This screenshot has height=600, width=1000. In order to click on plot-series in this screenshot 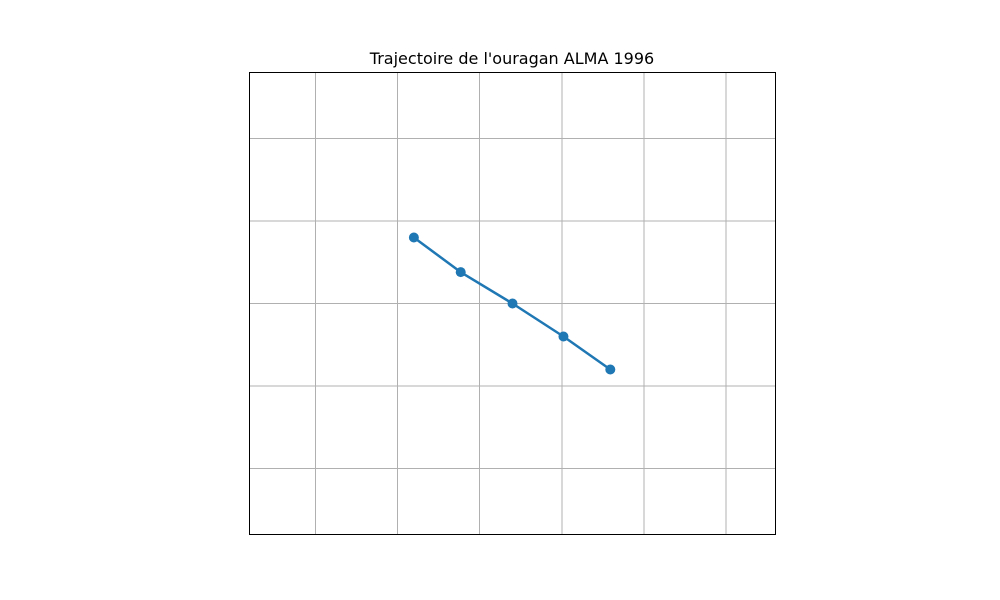, I will do `click(512, 303)`.